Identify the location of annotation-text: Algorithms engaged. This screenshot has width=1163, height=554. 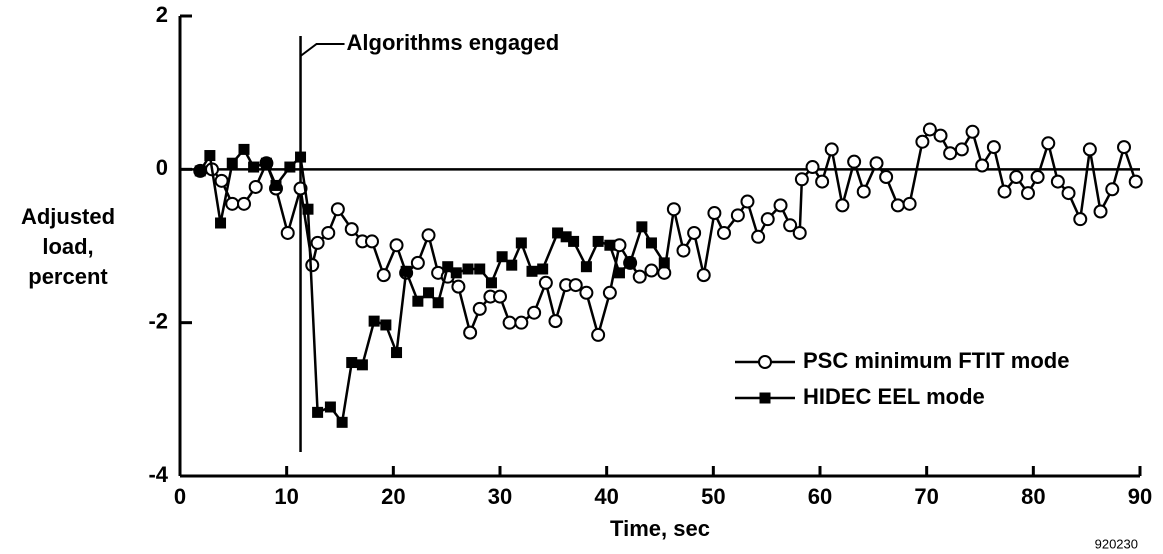
(453, 42).